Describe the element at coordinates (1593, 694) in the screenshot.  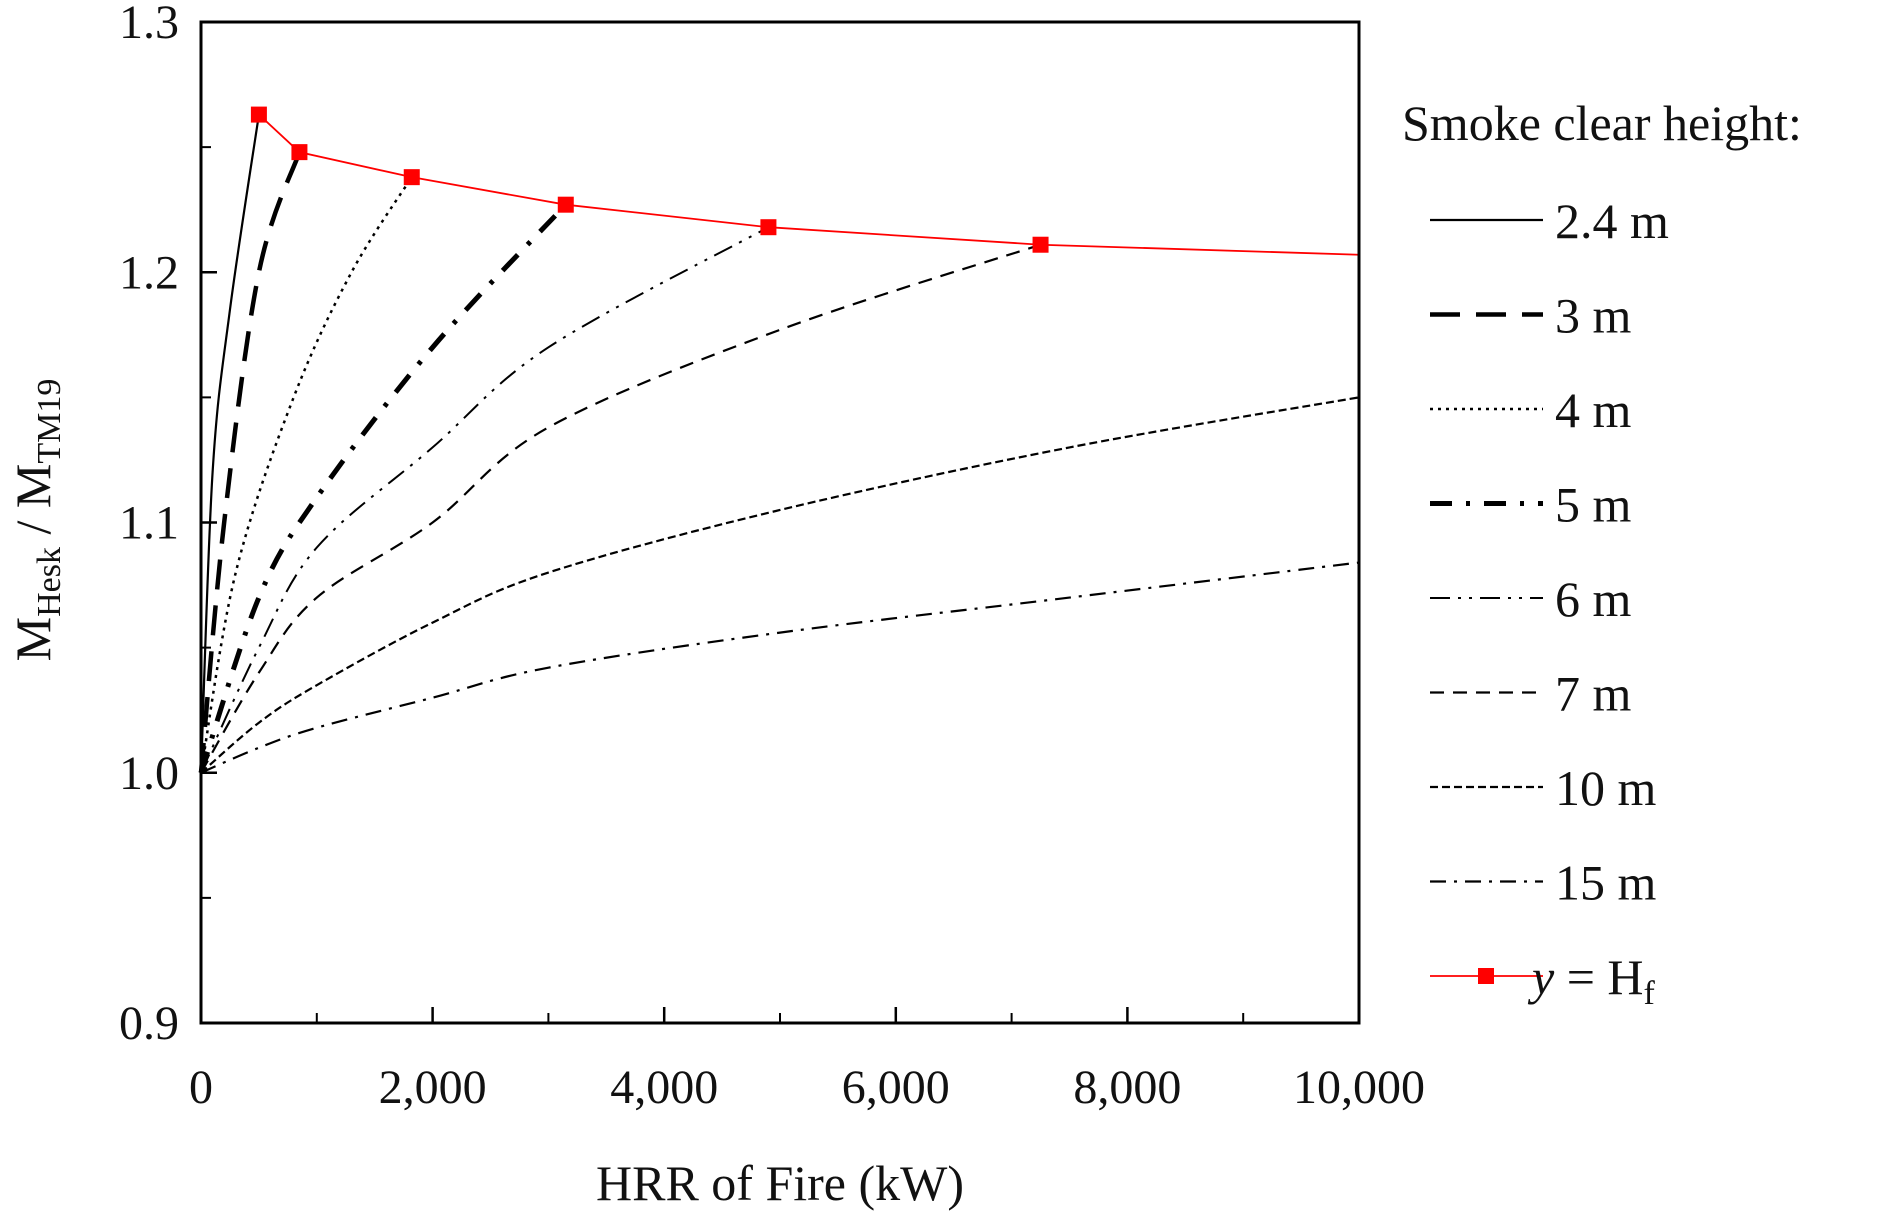
I see `legend-label-7-m: 7 m` at that location.